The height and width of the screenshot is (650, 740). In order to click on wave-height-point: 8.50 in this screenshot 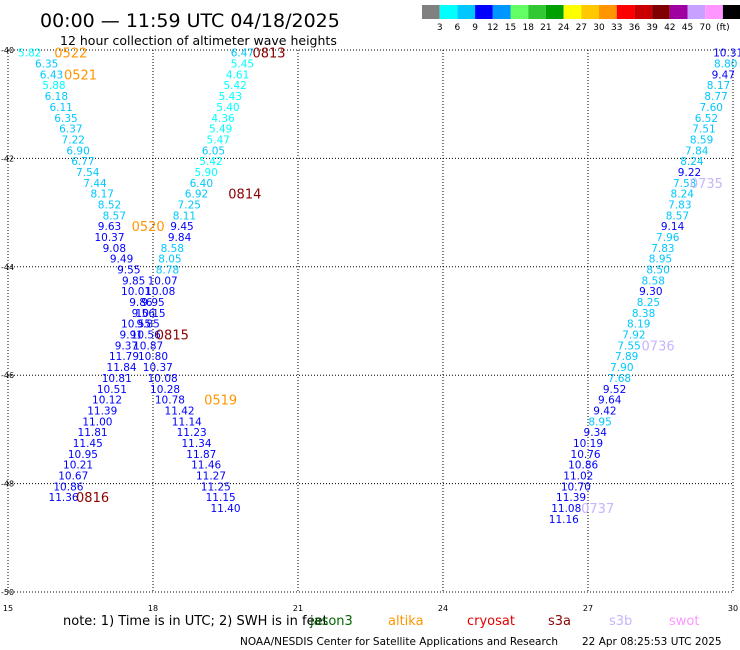, I will do `click(657, 271)`.